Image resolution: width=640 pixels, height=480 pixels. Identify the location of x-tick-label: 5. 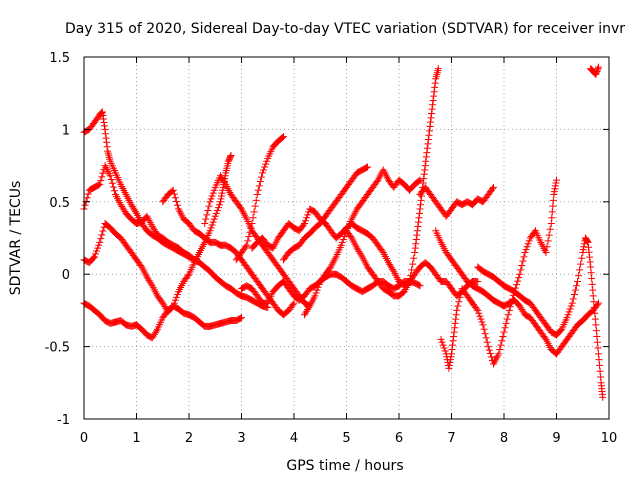
(346, 438).